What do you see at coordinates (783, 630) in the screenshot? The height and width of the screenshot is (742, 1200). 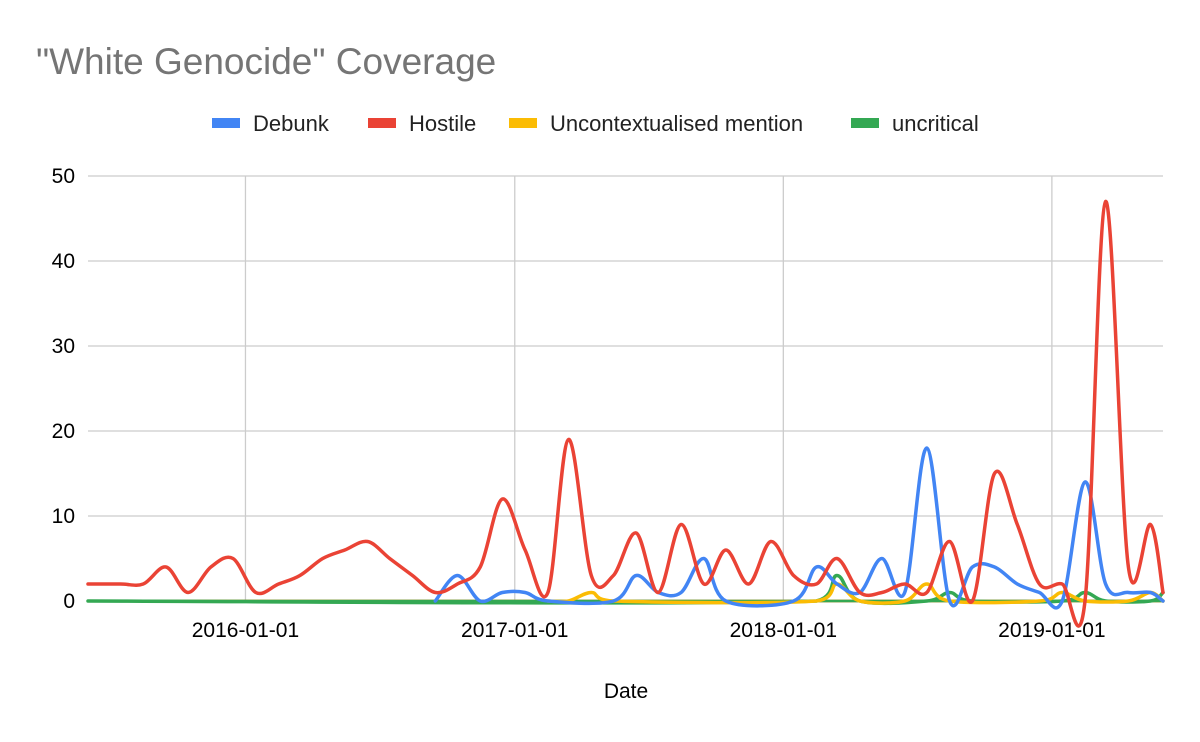 I see `x-tick-label: 2018-01-01` at bounding box center [783, 630].